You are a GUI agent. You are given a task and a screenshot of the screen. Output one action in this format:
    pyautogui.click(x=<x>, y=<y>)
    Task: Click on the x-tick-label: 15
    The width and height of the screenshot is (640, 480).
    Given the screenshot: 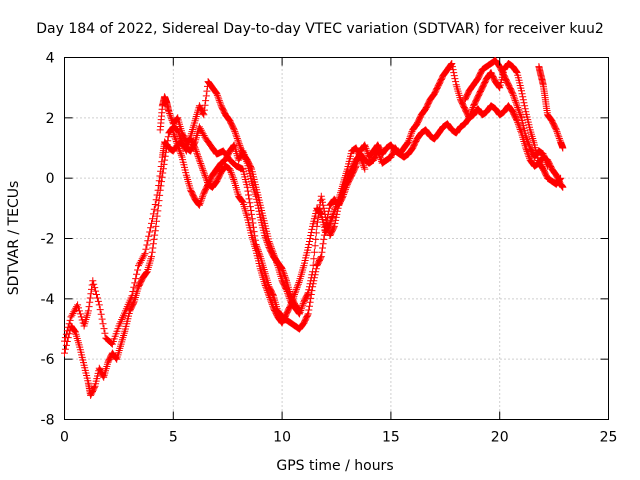 What is the action you would take?
    pyautogui.click(x=391, y=438)
    